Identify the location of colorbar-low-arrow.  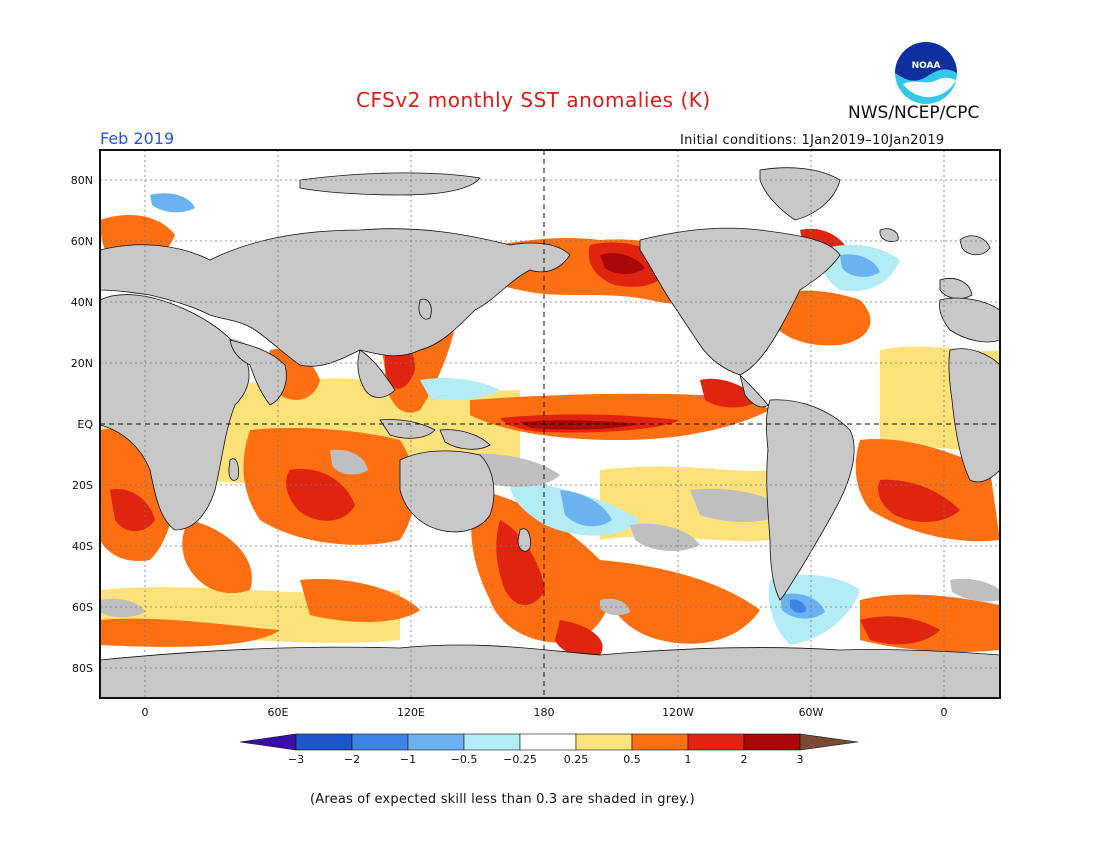
(268, 742).